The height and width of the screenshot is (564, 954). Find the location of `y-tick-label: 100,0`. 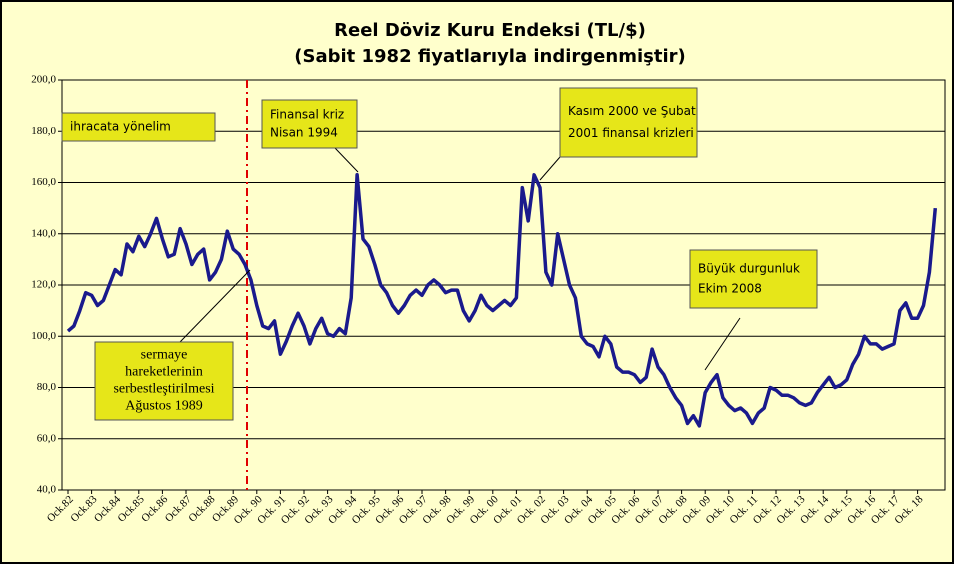

y-tick-label: 100,0 is located at coordinates (43, 336).